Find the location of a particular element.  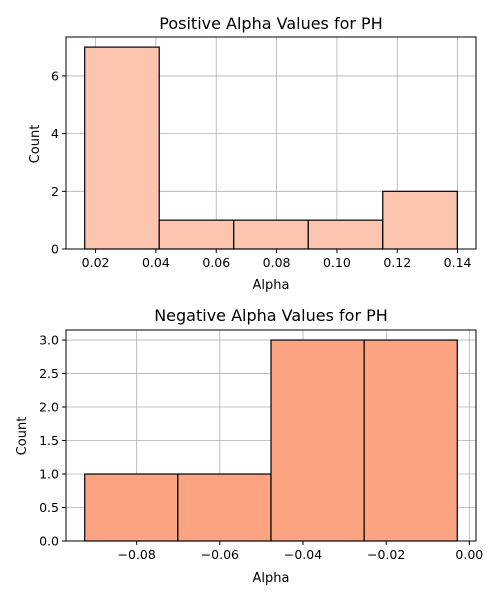

x-tick-label: 0.06 is located at coordinates (216, 262).